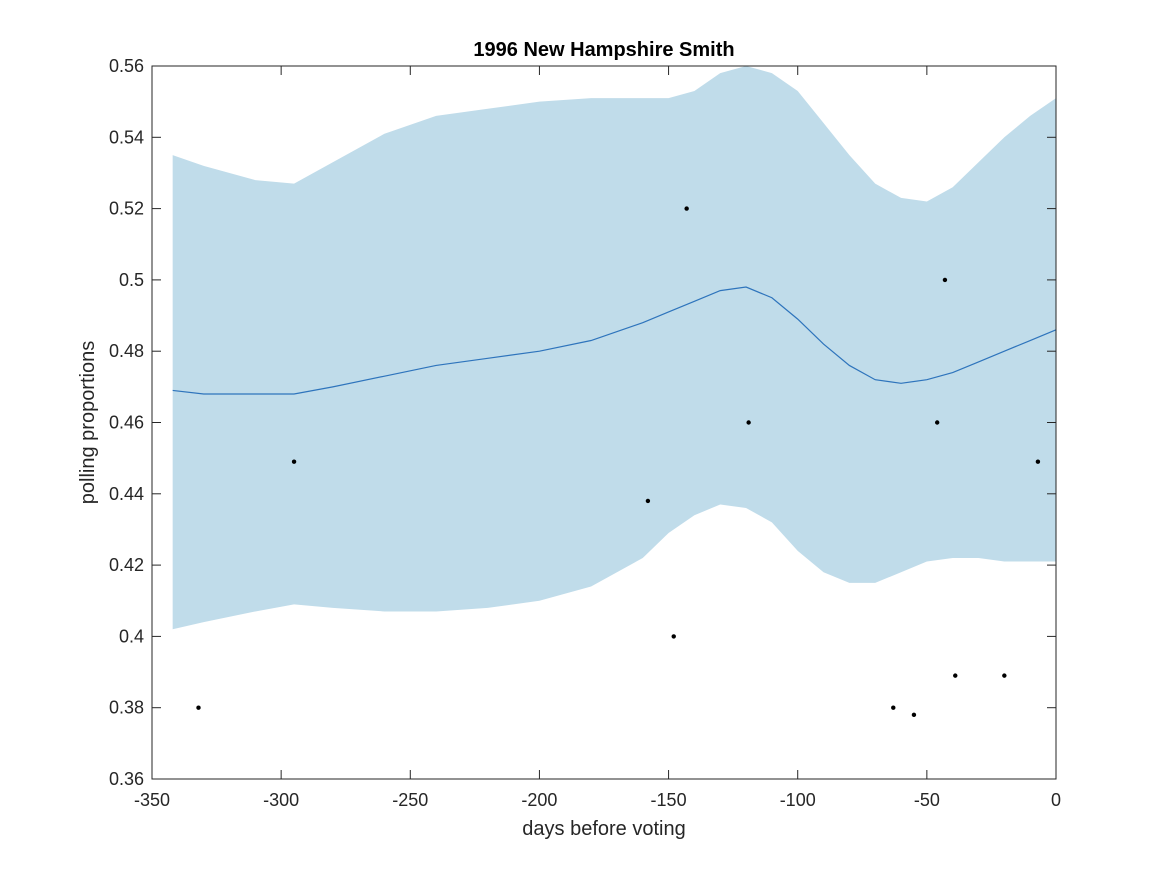 The image size is (1167, 880). I want to click on y-tick-label: 0.42, so click(126, 565).